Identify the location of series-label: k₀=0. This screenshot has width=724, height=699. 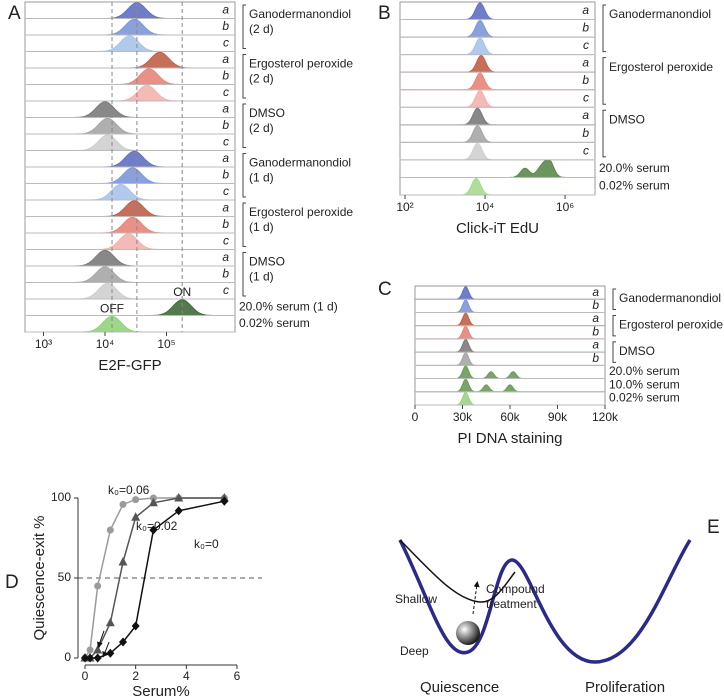
(206, 544).